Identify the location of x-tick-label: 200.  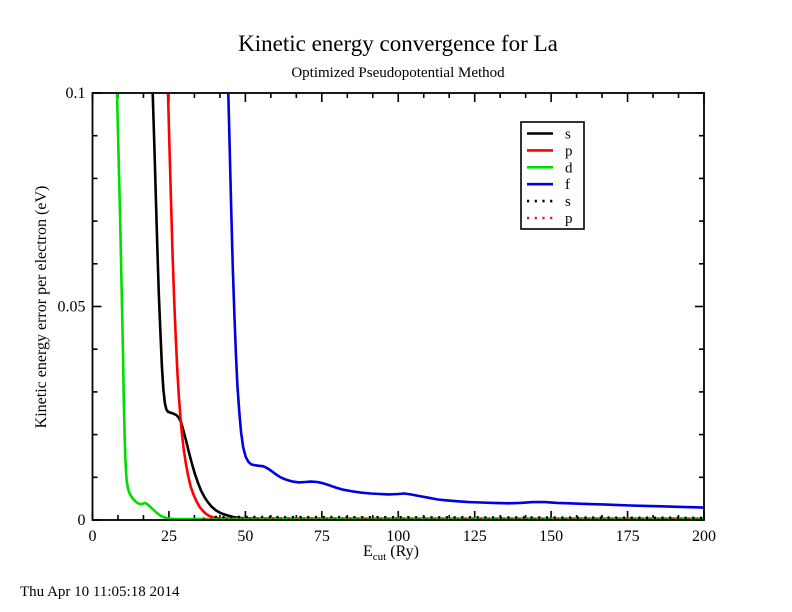
(704, 536).